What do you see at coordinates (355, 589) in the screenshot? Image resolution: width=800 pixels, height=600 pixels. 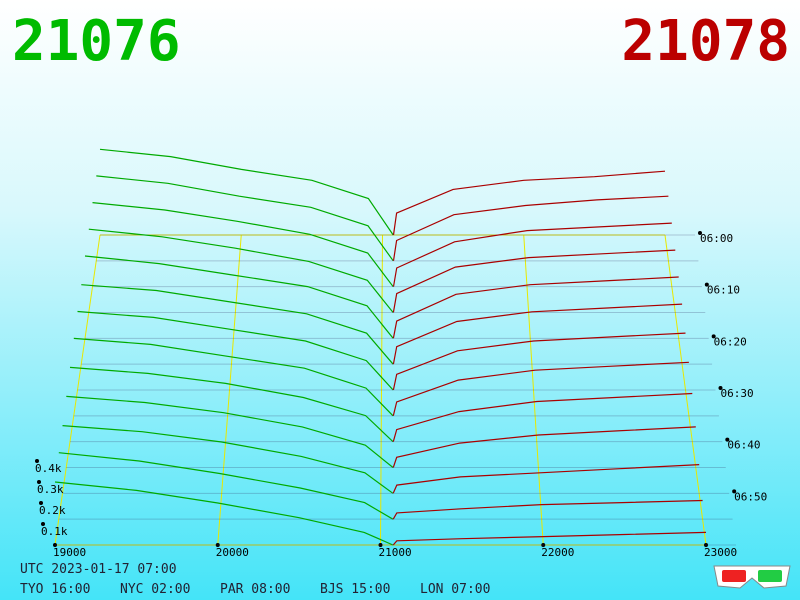 I see `clock-label: BJS 15:00` at bounding box center [355, 589].